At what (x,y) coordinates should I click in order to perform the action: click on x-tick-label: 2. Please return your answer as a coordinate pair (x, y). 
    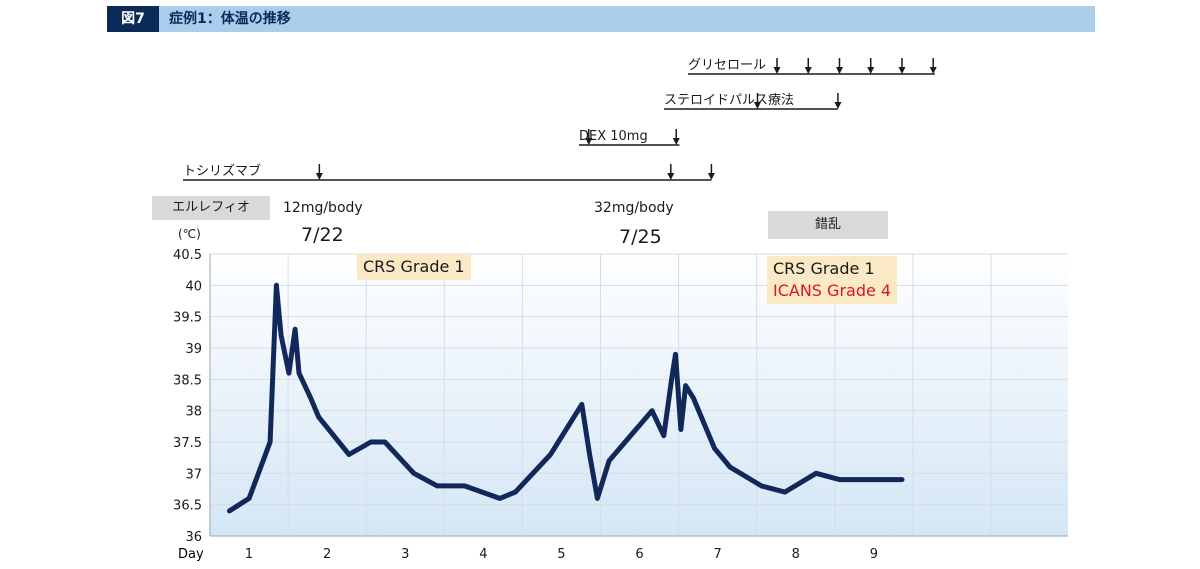
    Looking at the image, I should click on (327, 554).